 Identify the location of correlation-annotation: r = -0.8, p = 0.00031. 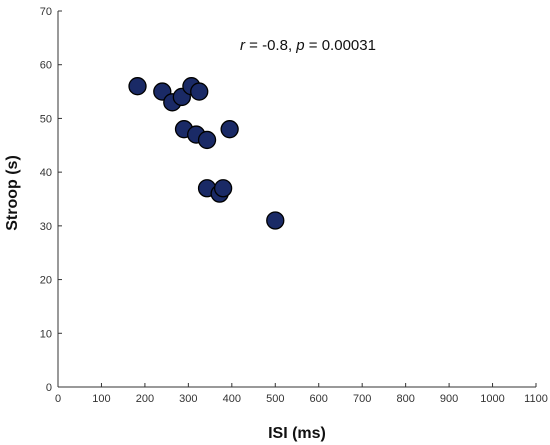
(308, 45).